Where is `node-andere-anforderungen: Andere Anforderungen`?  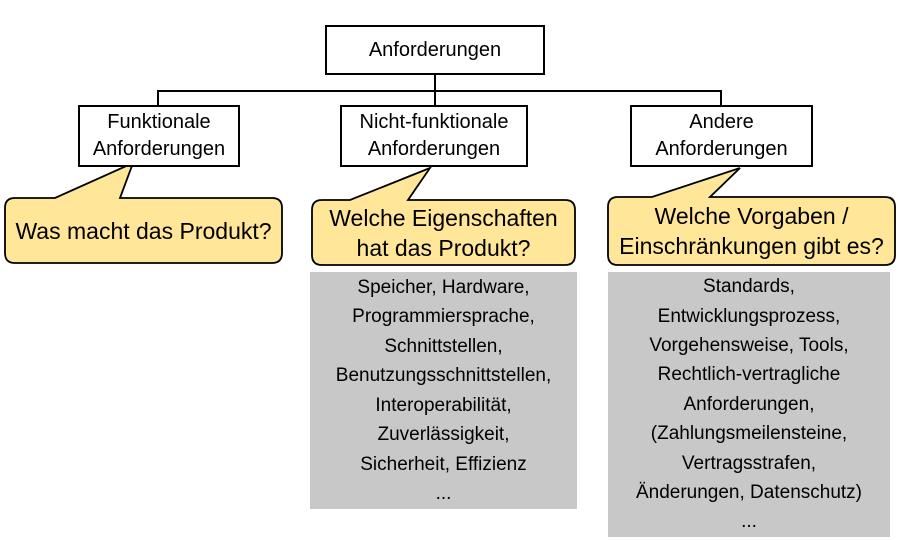 node-andere-anforderungen: Andere Anforderungen is located at coordinates (721, 136).